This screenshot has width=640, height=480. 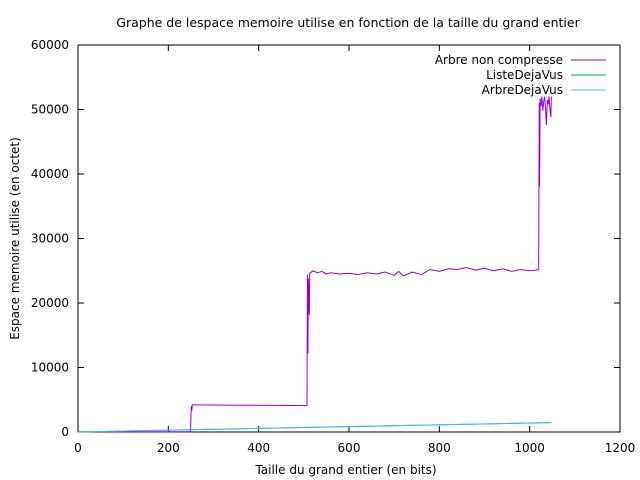 I want to click on y-tick-label: 60000, so click(x=50, y=45).